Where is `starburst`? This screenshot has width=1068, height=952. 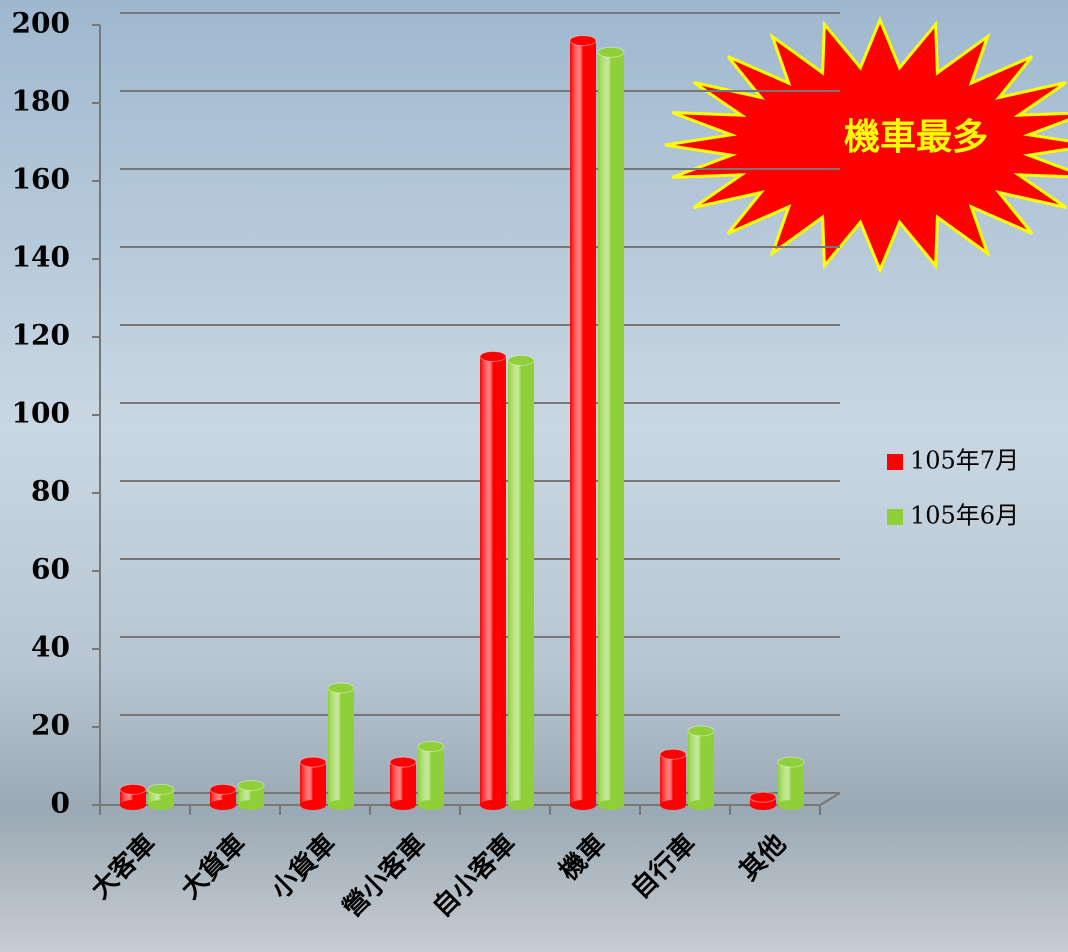
starburst is located at coordinates (866, 145).